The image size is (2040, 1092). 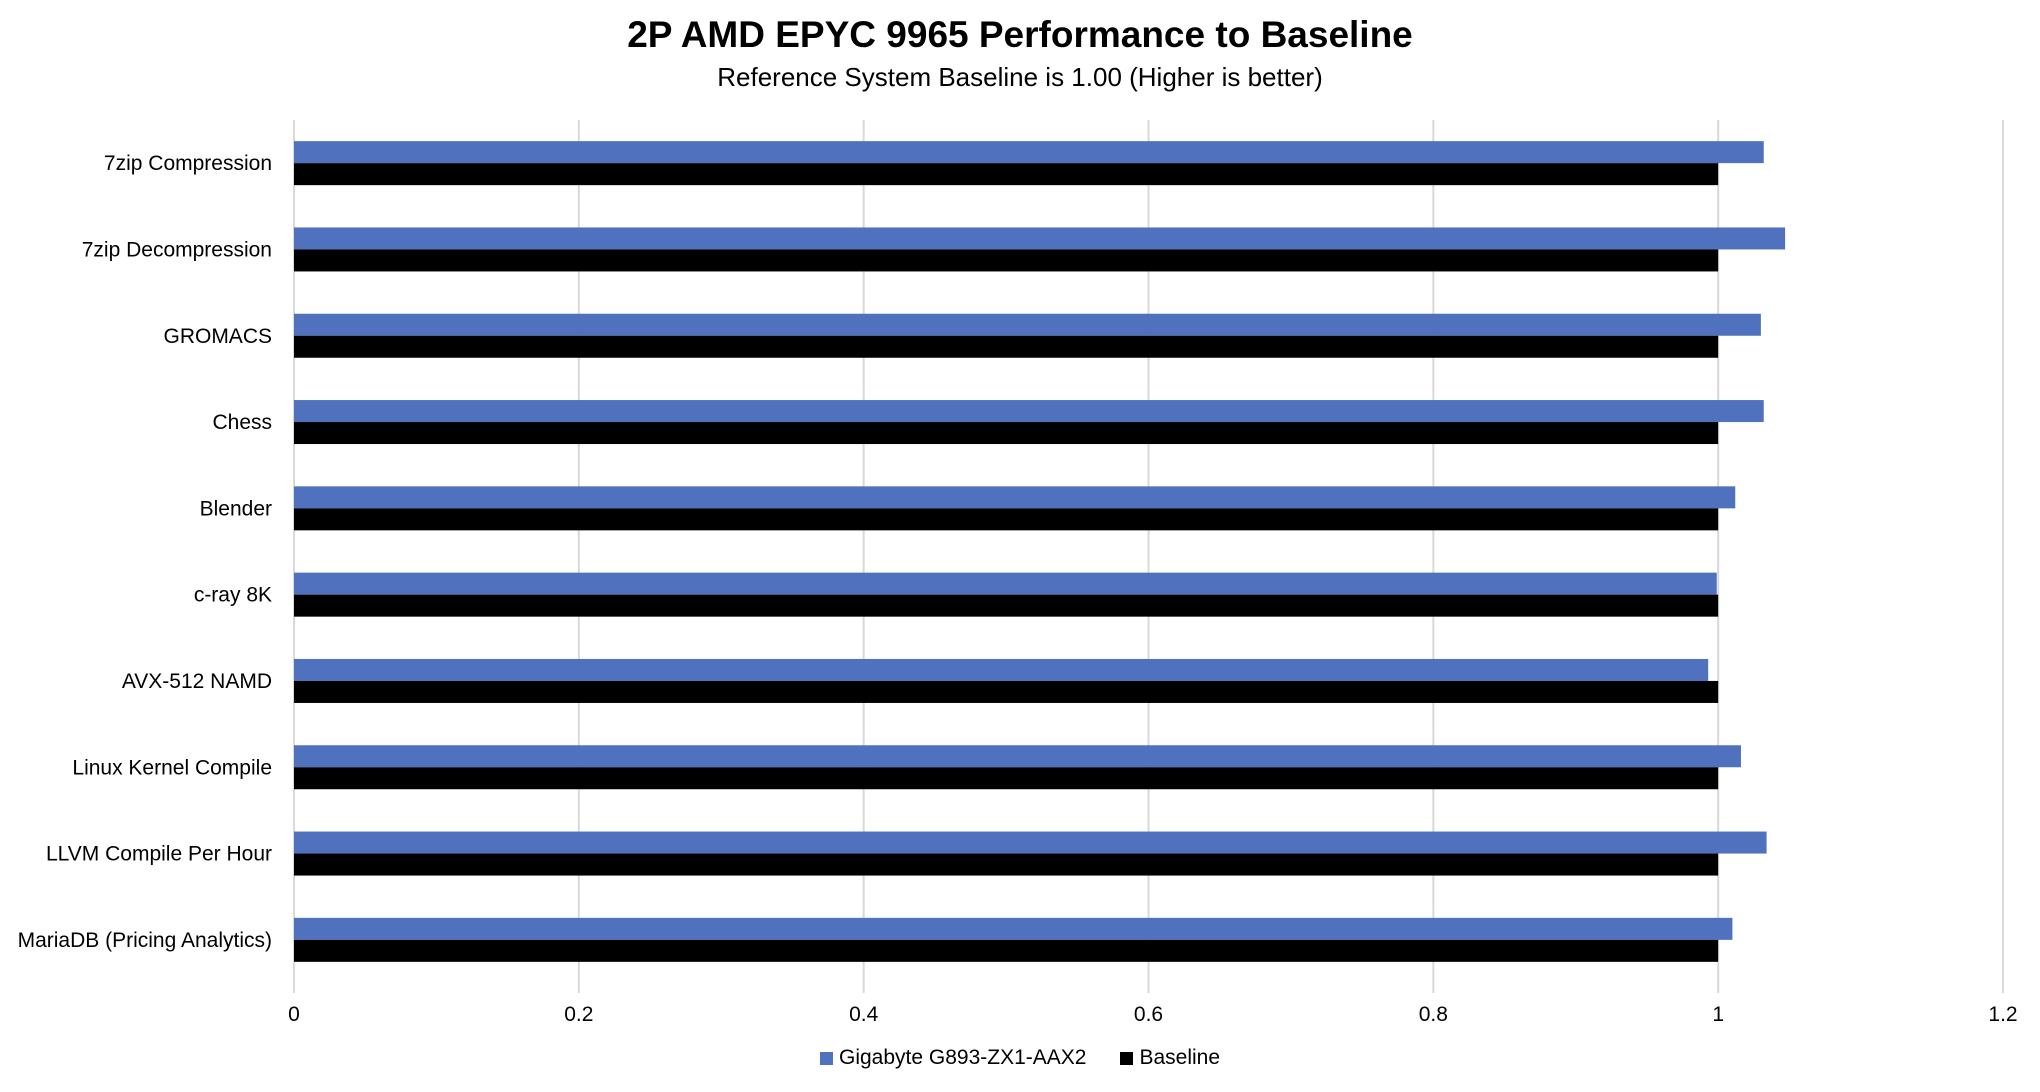 What do you see at coordinates (233, 595) in the screenshot?
I see `category-label: c-ray 8K` at bounding box center [233, 595].